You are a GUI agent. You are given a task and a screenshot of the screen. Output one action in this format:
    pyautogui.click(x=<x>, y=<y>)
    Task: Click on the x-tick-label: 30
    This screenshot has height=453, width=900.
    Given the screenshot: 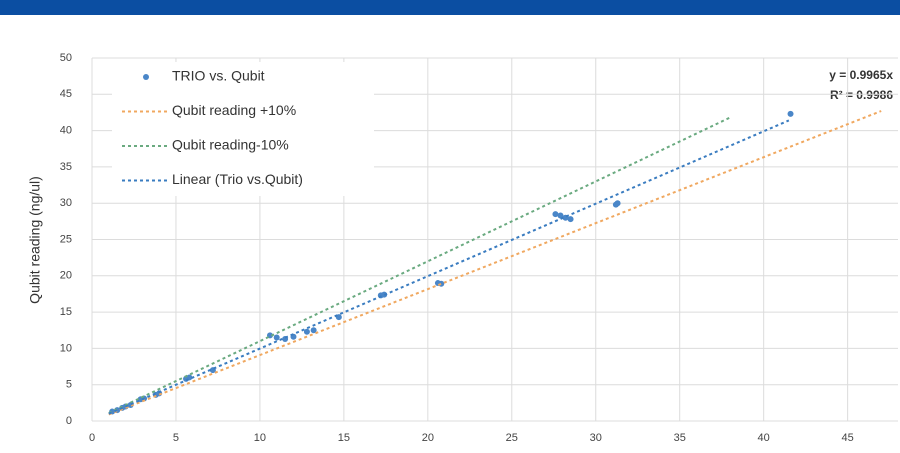 What is the action you would take?
    pyautogui.click(x=596, y=438)
    